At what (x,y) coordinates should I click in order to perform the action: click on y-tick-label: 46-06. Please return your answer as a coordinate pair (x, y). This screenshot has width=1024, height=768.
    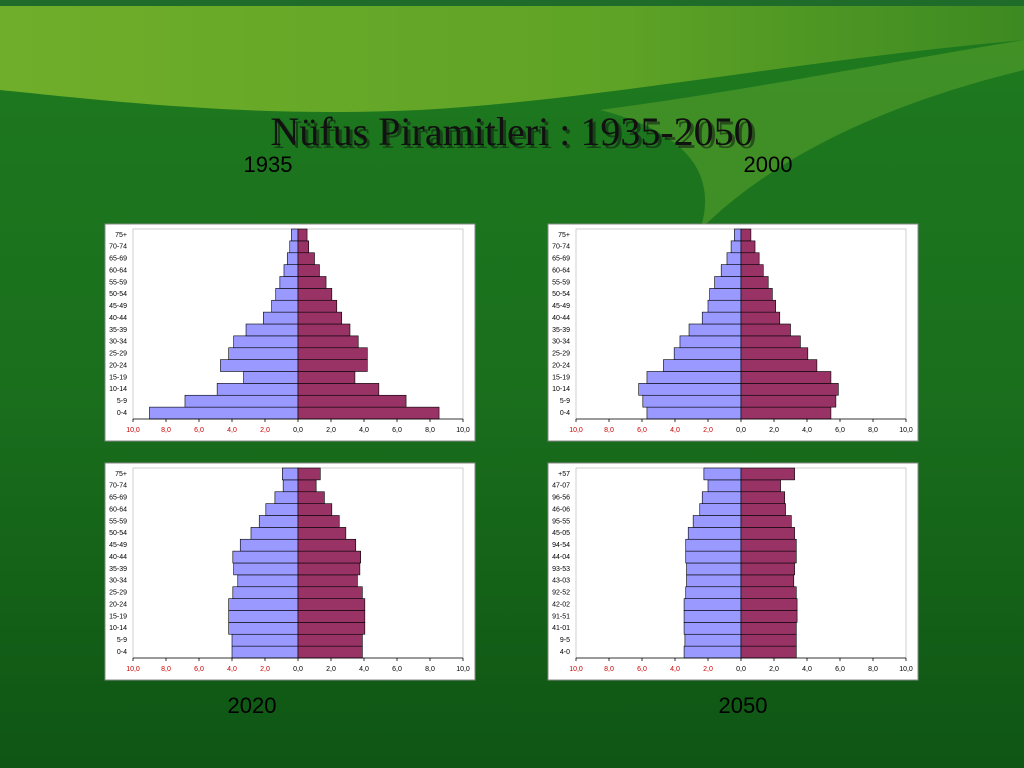
    Looking at the image, I should click on (561, 509).